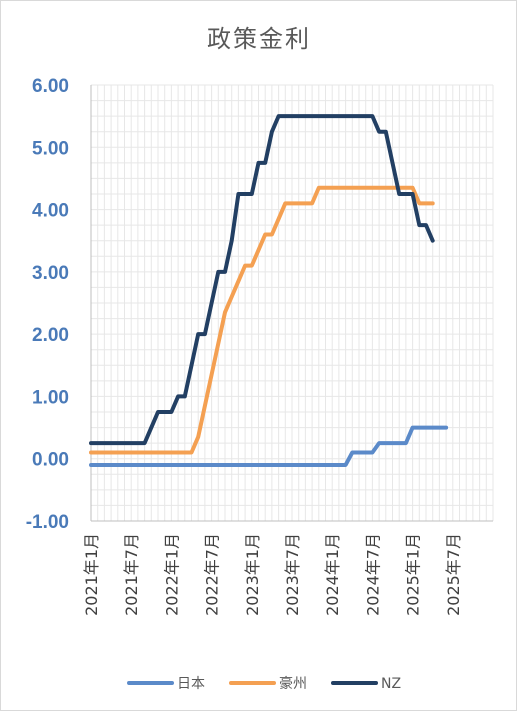 This screenshot has width=517, height=712. I want to click on y-tick-label: 3.00, so click(50, 273).